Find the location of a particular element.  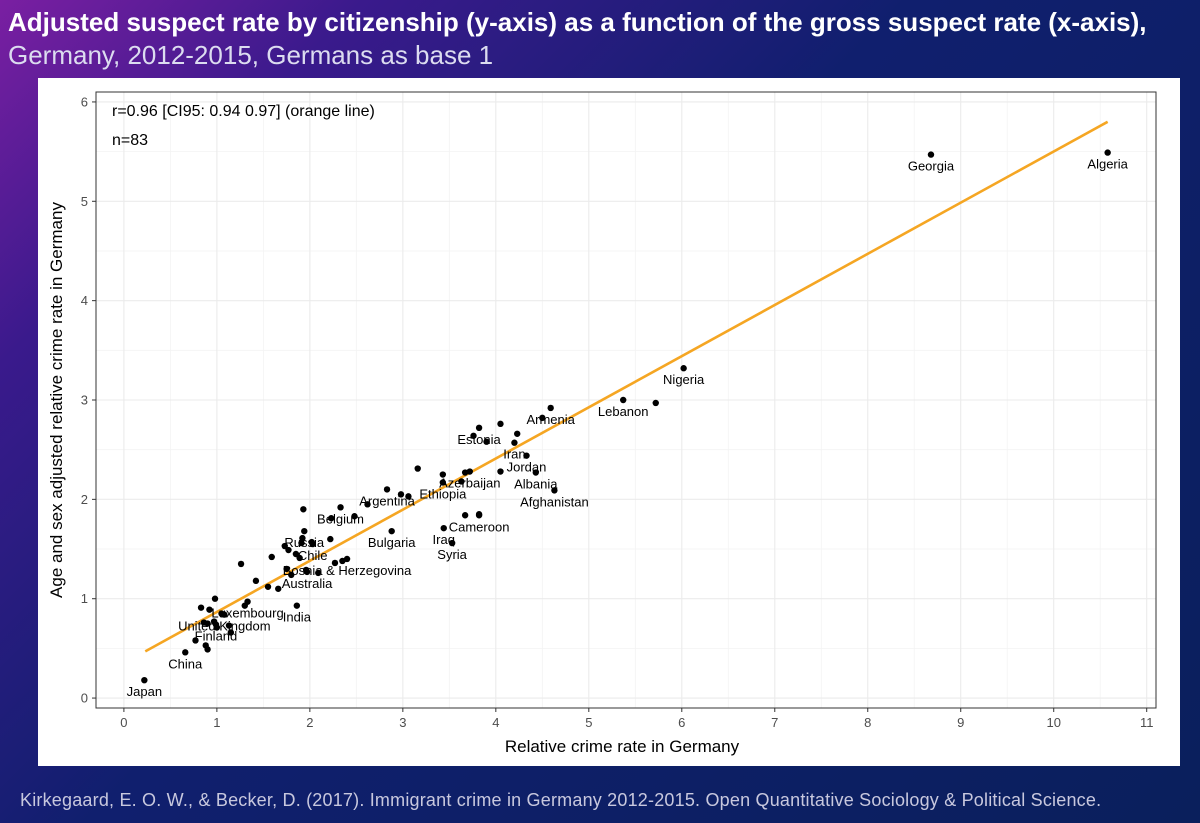

point-label: Armenia is located at coordinates (550, 419).